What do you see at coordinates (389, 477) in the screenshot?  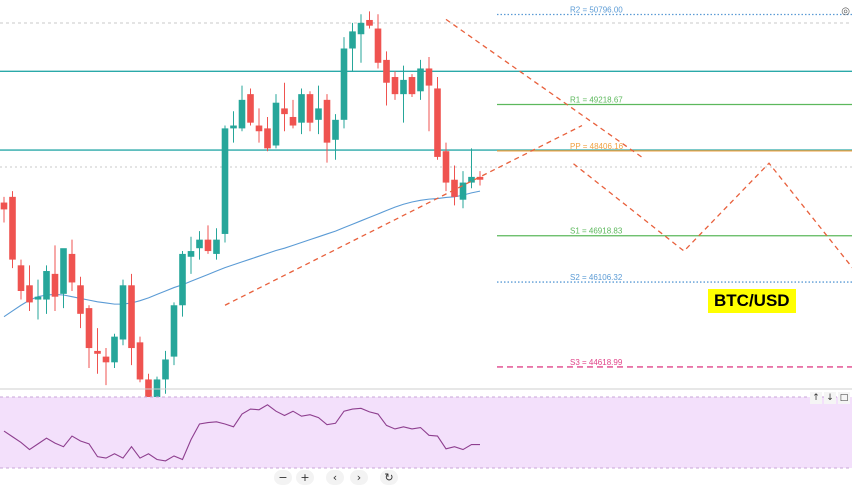 I see `reset-chart-button: ↻` at bounding box center [389, 477].